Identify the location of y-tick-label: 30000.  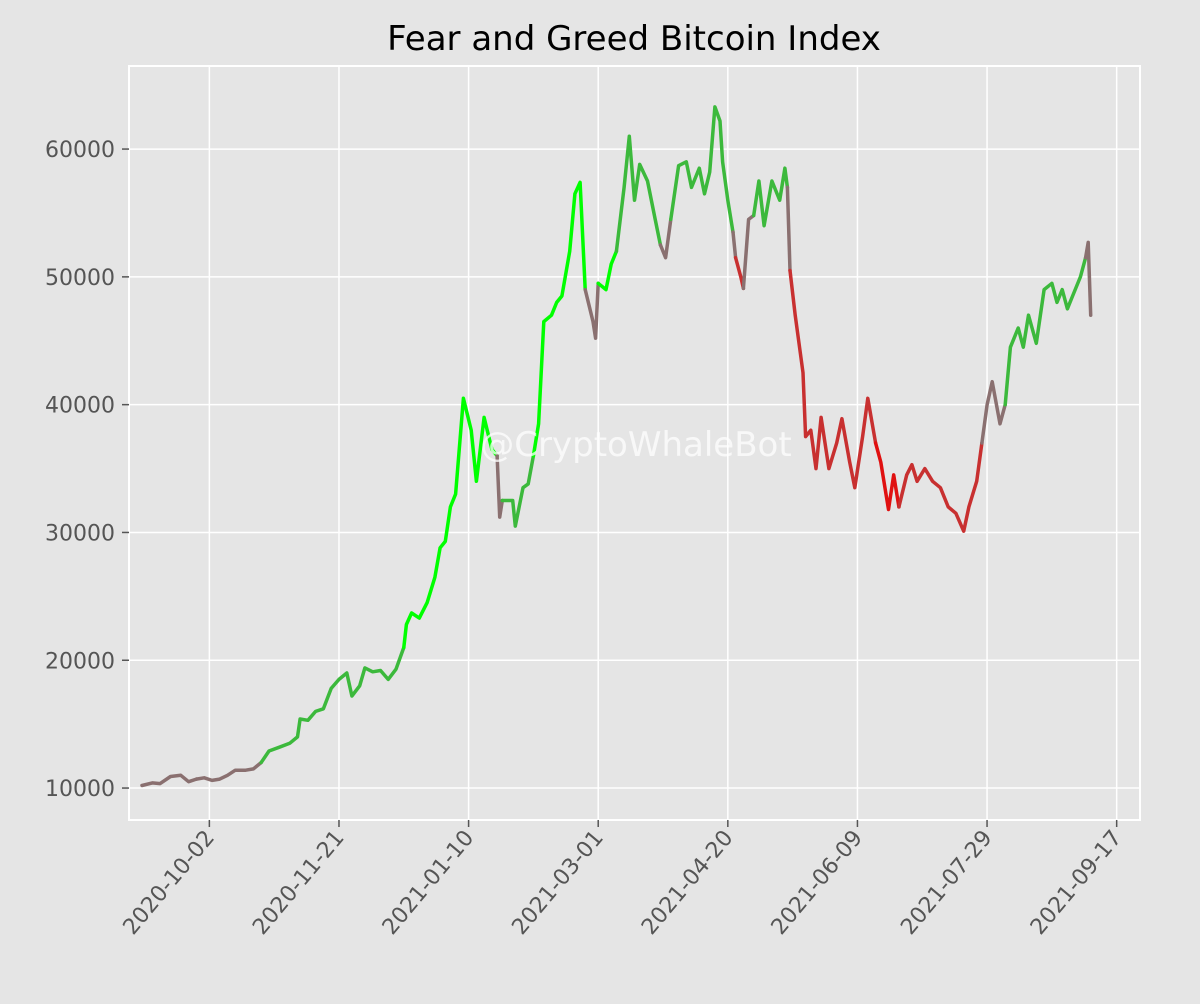
(80, 533).